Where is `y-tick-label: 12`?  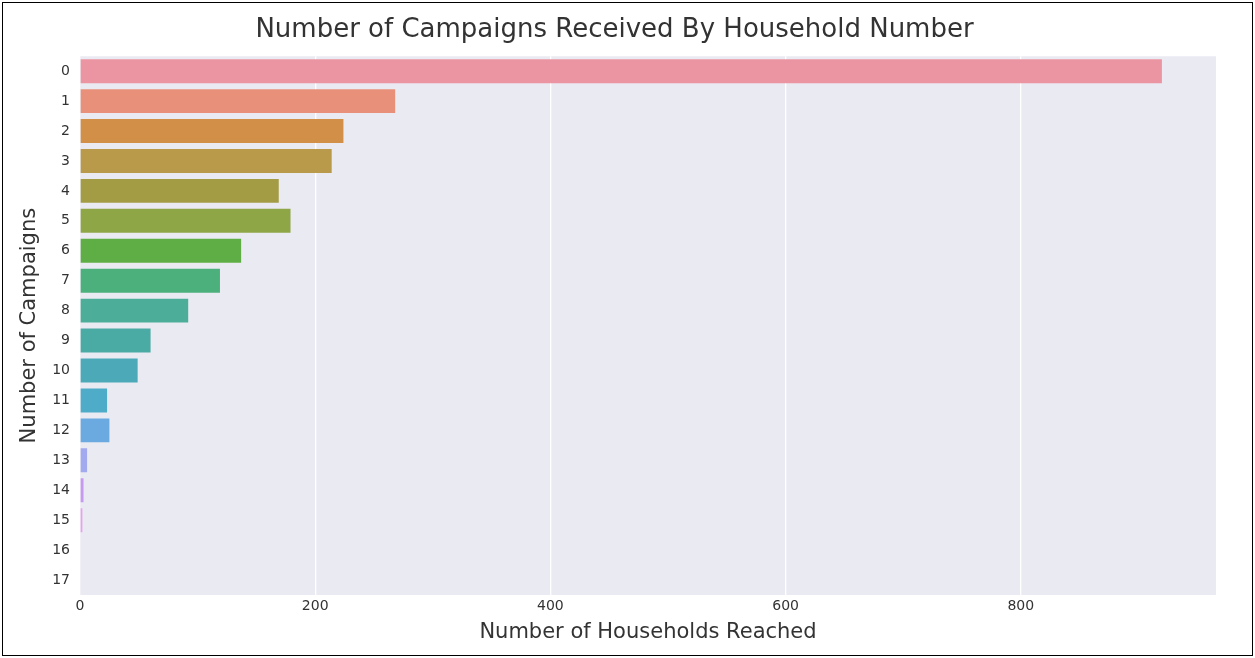
y-tick-label: 12 is located at coordinates (61, 429).